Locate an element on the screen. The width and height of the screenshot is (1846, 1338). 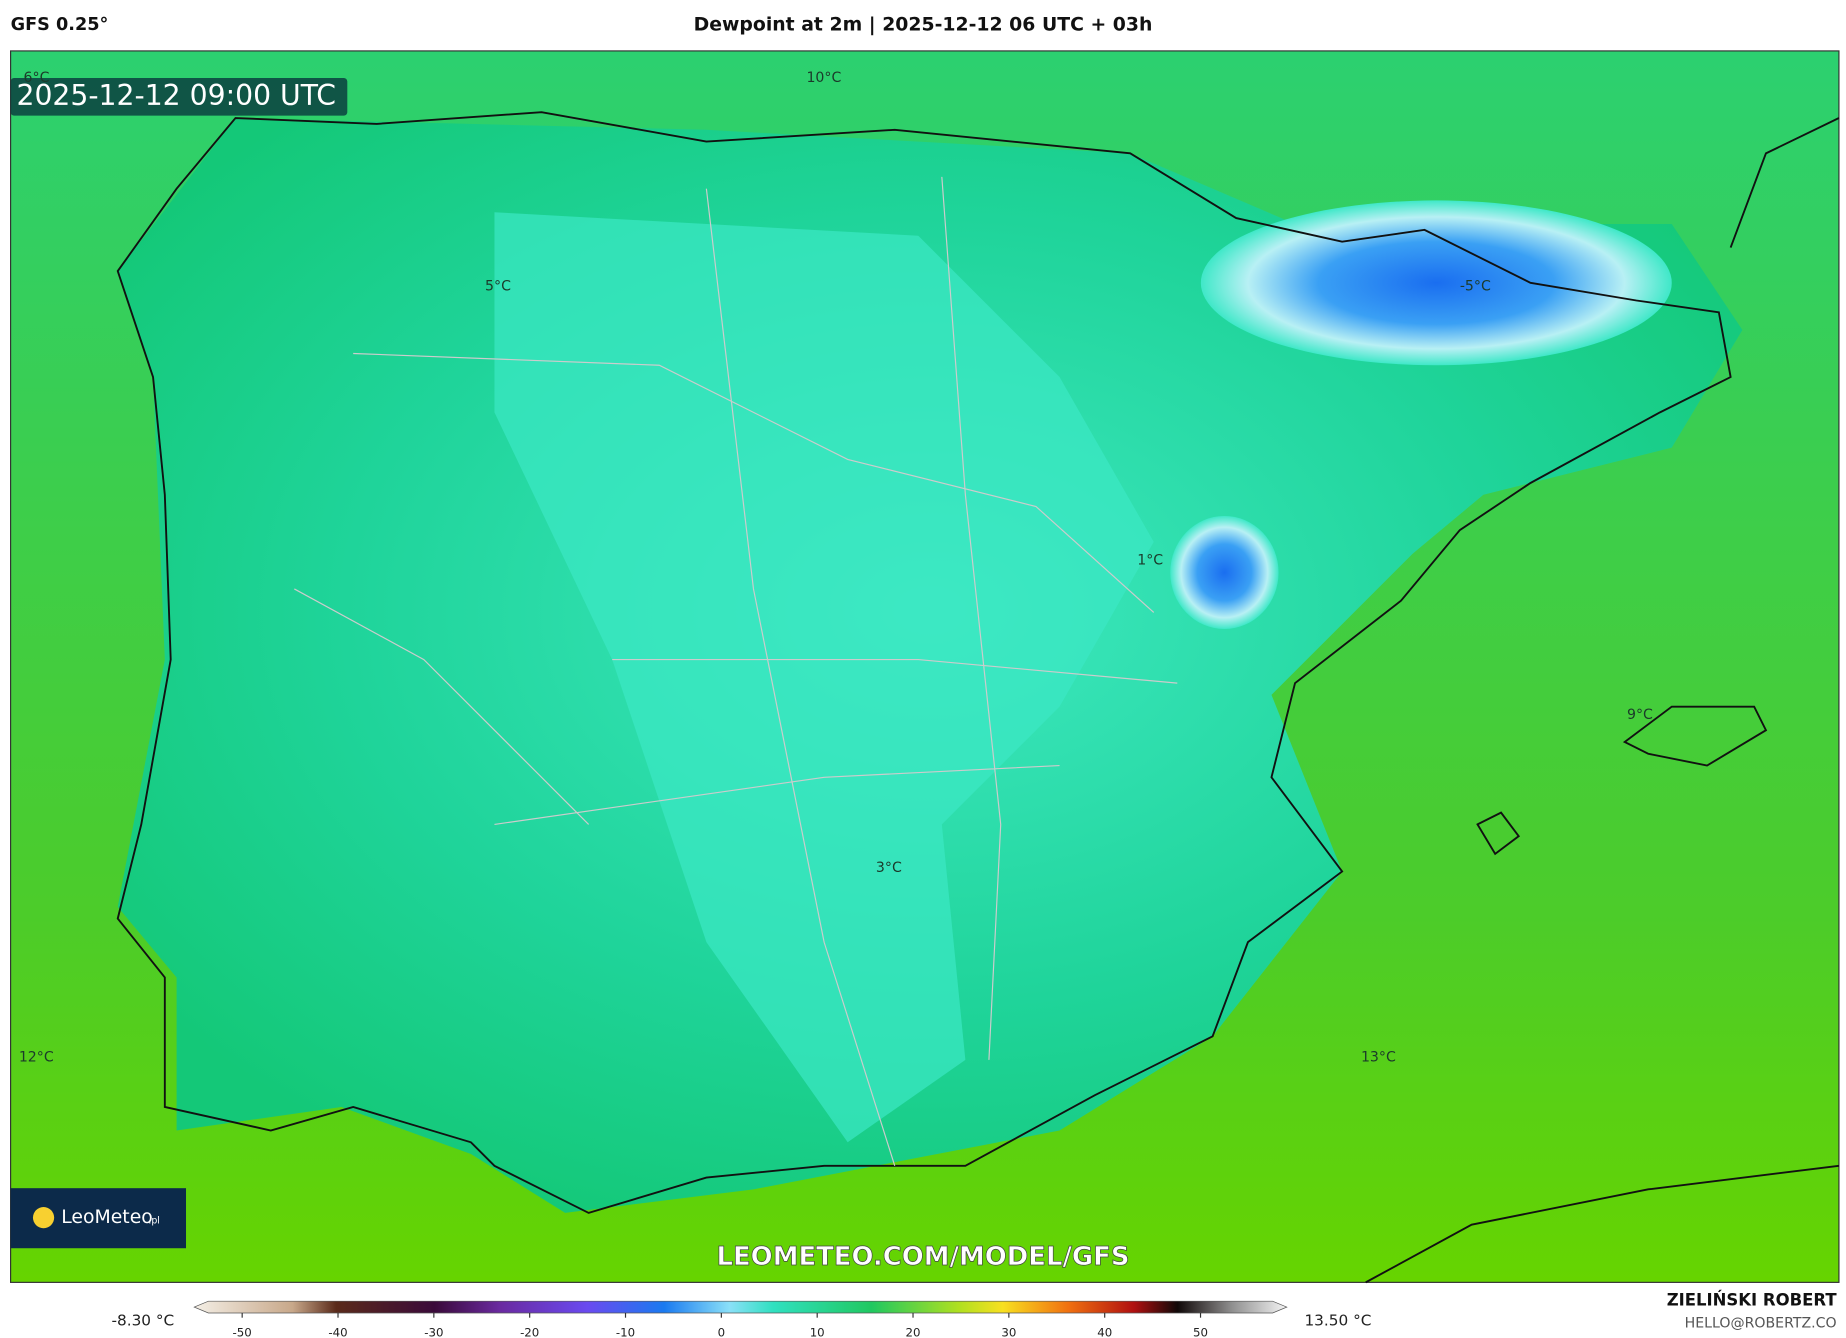
colorbar-tick-label: 10 is located at coordinates (817, 1331).